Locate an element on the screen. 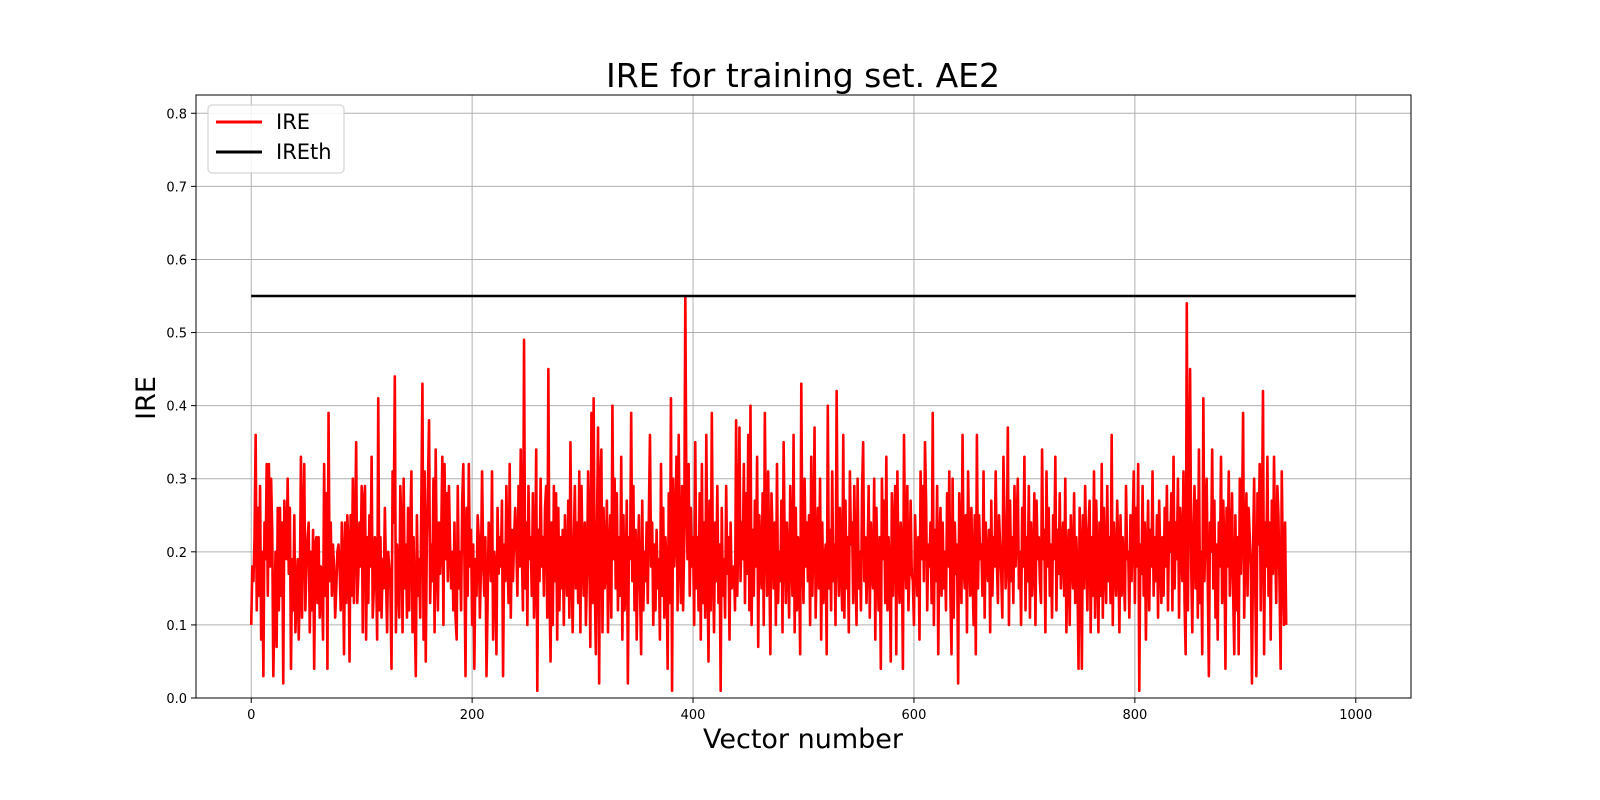 Image resolution: width=1600 pixels, height=800 pixels. y-tick-label: 0.5 is located at coordinates (176, 334).